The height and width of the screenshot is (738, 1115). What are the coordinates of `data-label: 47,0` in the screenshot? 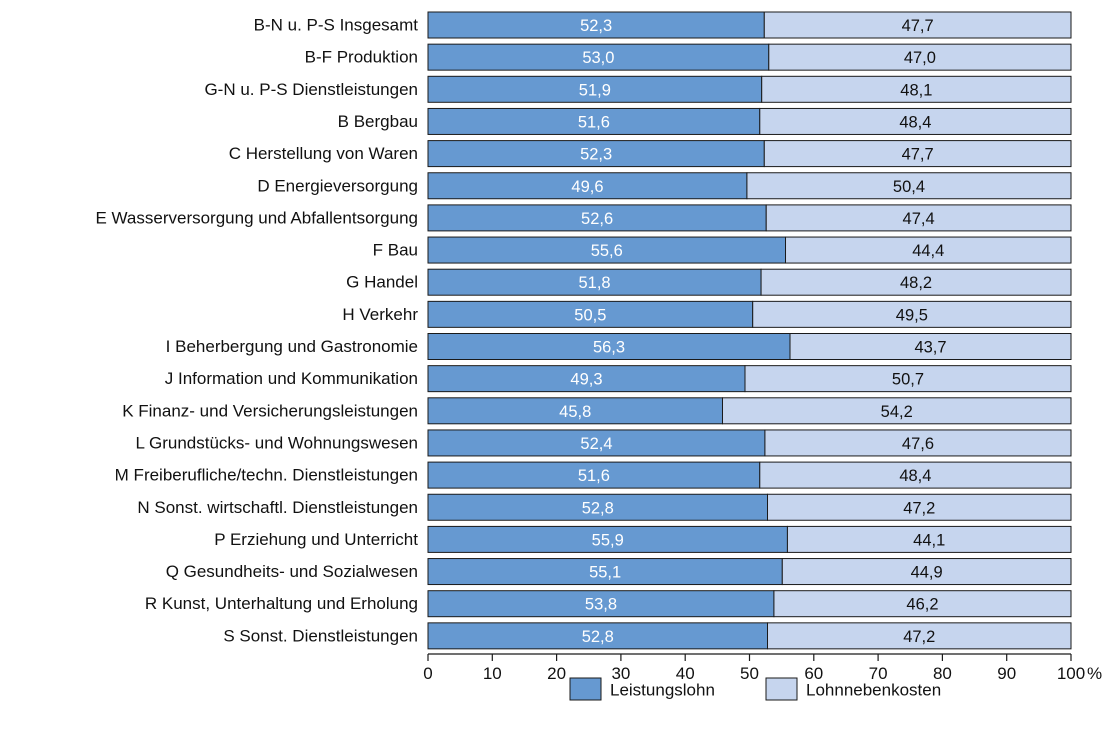 It's located at (920, 58).